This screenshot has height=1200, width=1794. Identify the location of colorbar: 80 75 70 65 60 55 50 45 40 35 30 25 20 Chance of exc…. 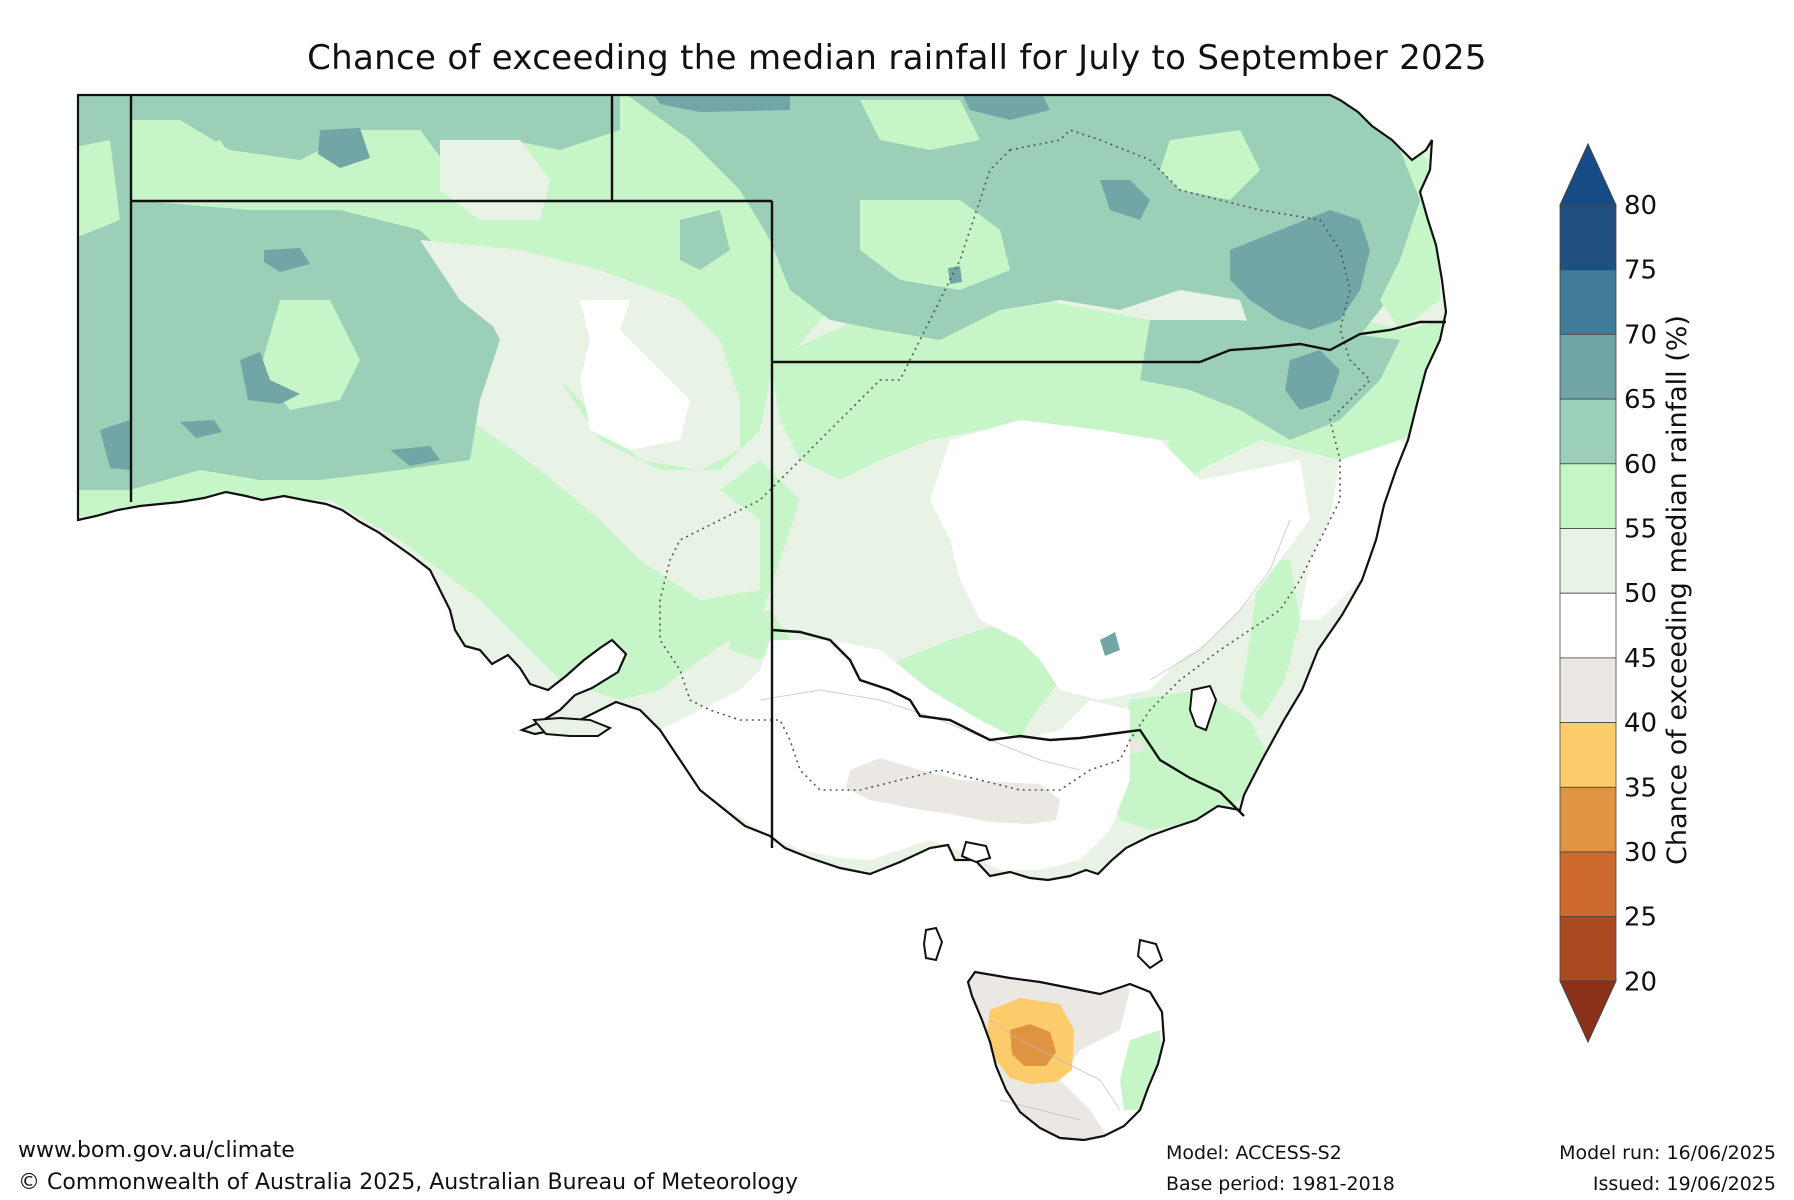
(1626, 593).